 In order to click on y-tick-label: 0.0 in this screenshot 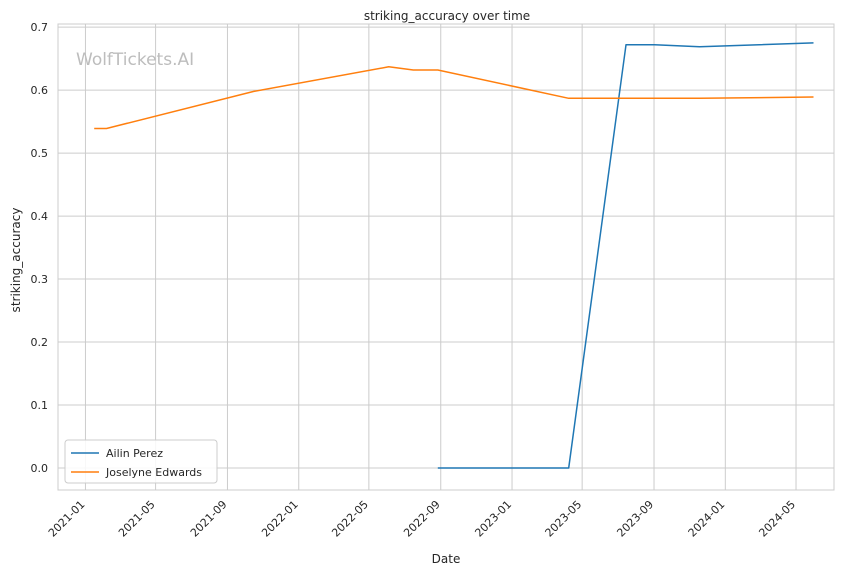, I will do `click(40, 468)`.